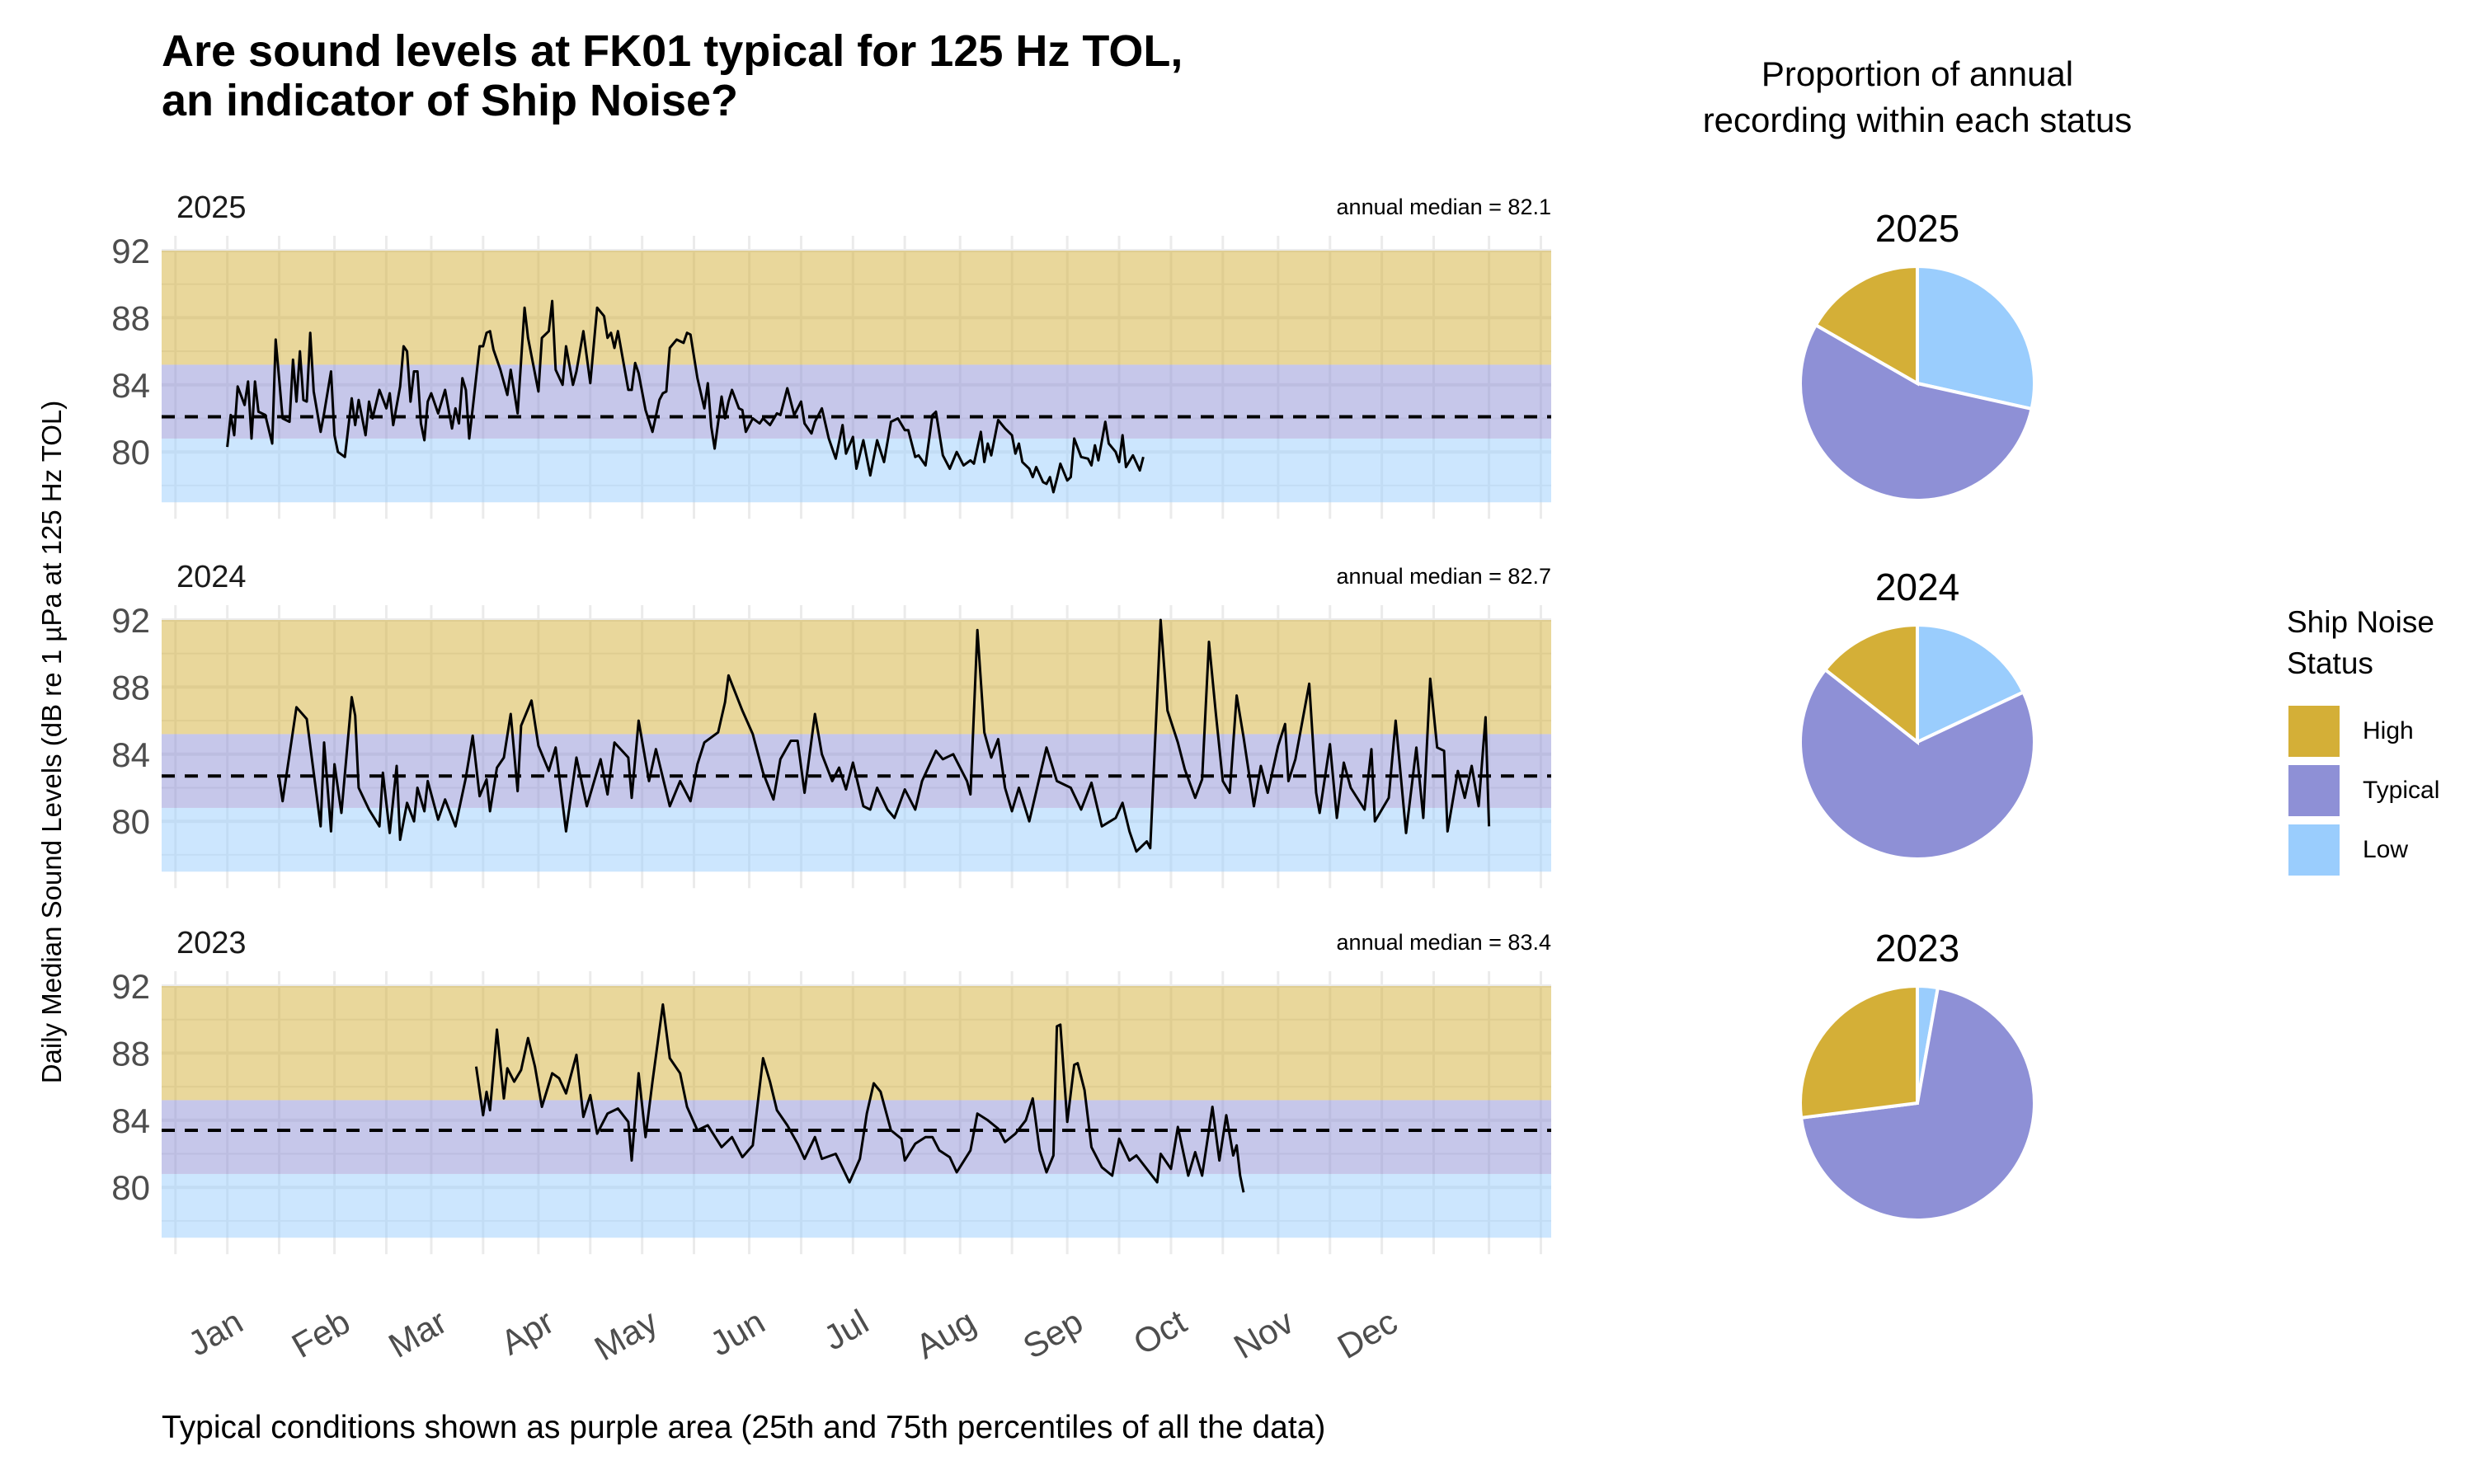 This screenshot has height=1484, width=2474. What do you see at coordinates (211, 943) in the screenshot?
I see `panel-year-label: 2023` at bounding box center [211, 943].